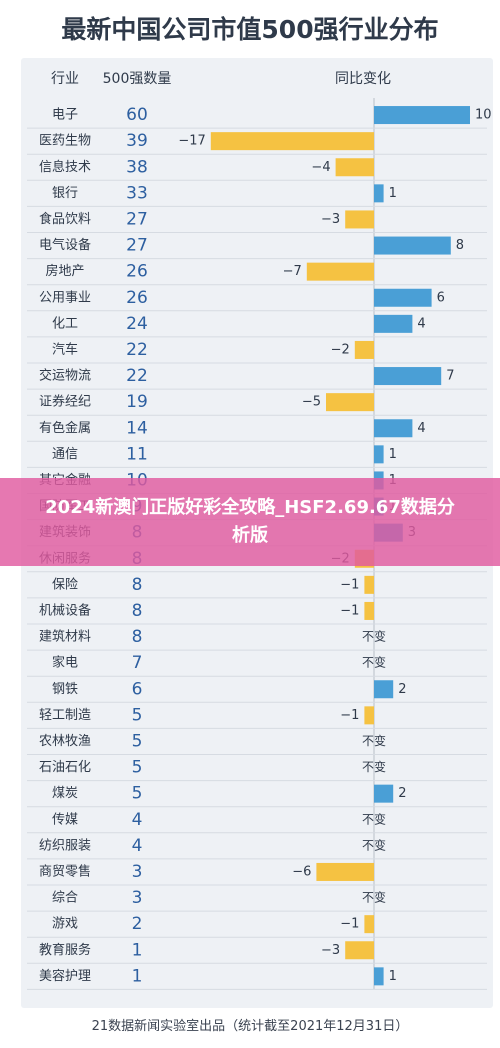  I want to click on overlay-banner-text: 2024新澳门正版好彩全攻略_HSF2.69.67数据分析版, so click(250, 521).